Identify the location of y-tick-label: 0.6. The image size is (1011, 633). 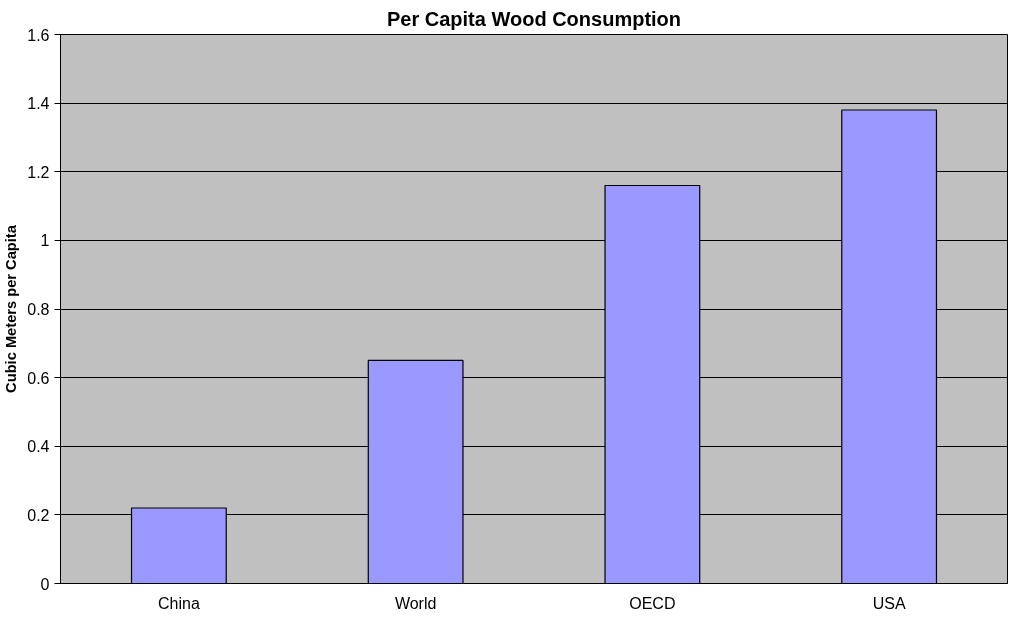
(38, 378).